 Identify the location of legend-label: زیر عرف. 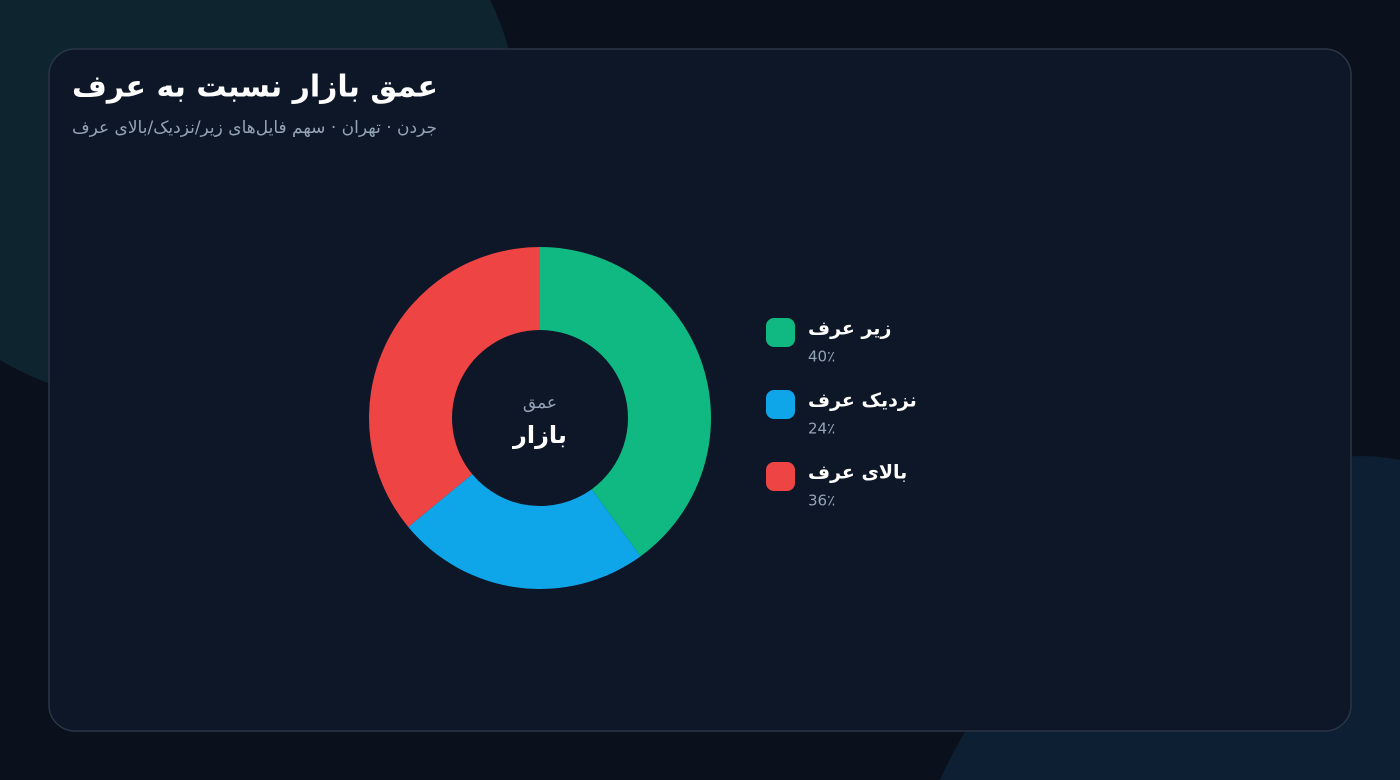
(849, 329).